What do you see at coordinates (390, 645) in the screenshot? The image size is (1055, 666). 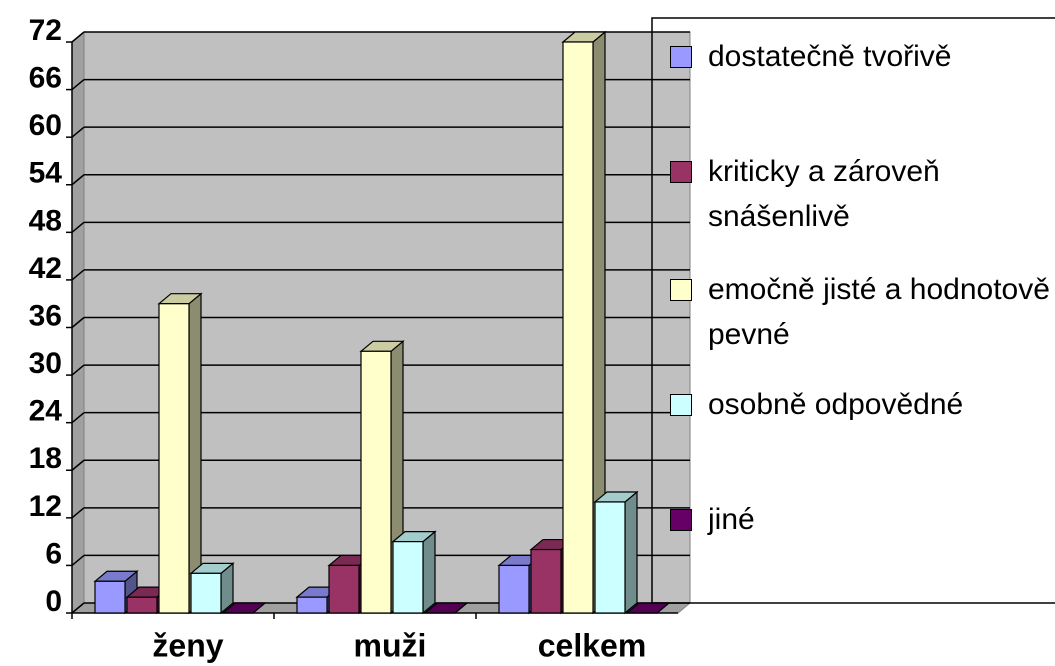 I see `x-tick-label: muži` at bounding box center [390, 645].